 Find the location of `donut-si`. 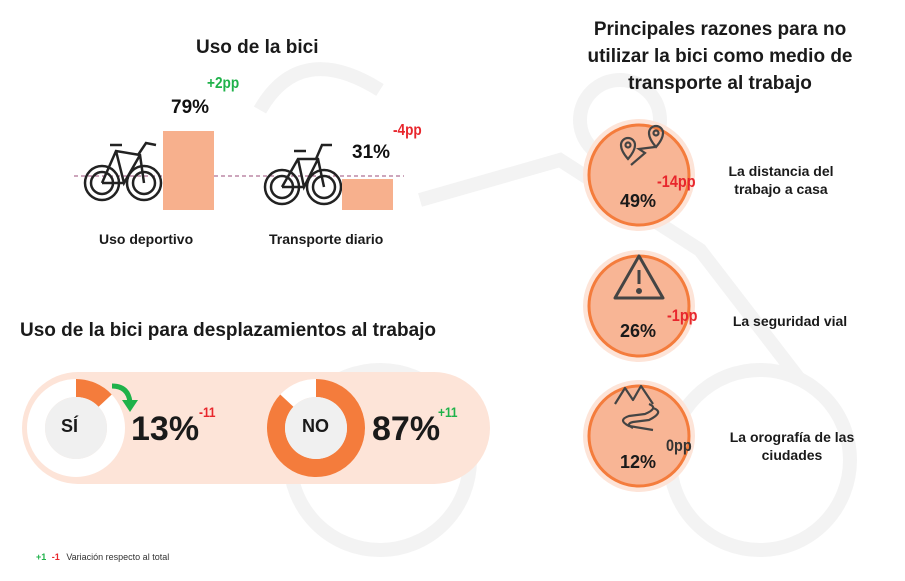

donut-si is located at coordinates (76, 428).